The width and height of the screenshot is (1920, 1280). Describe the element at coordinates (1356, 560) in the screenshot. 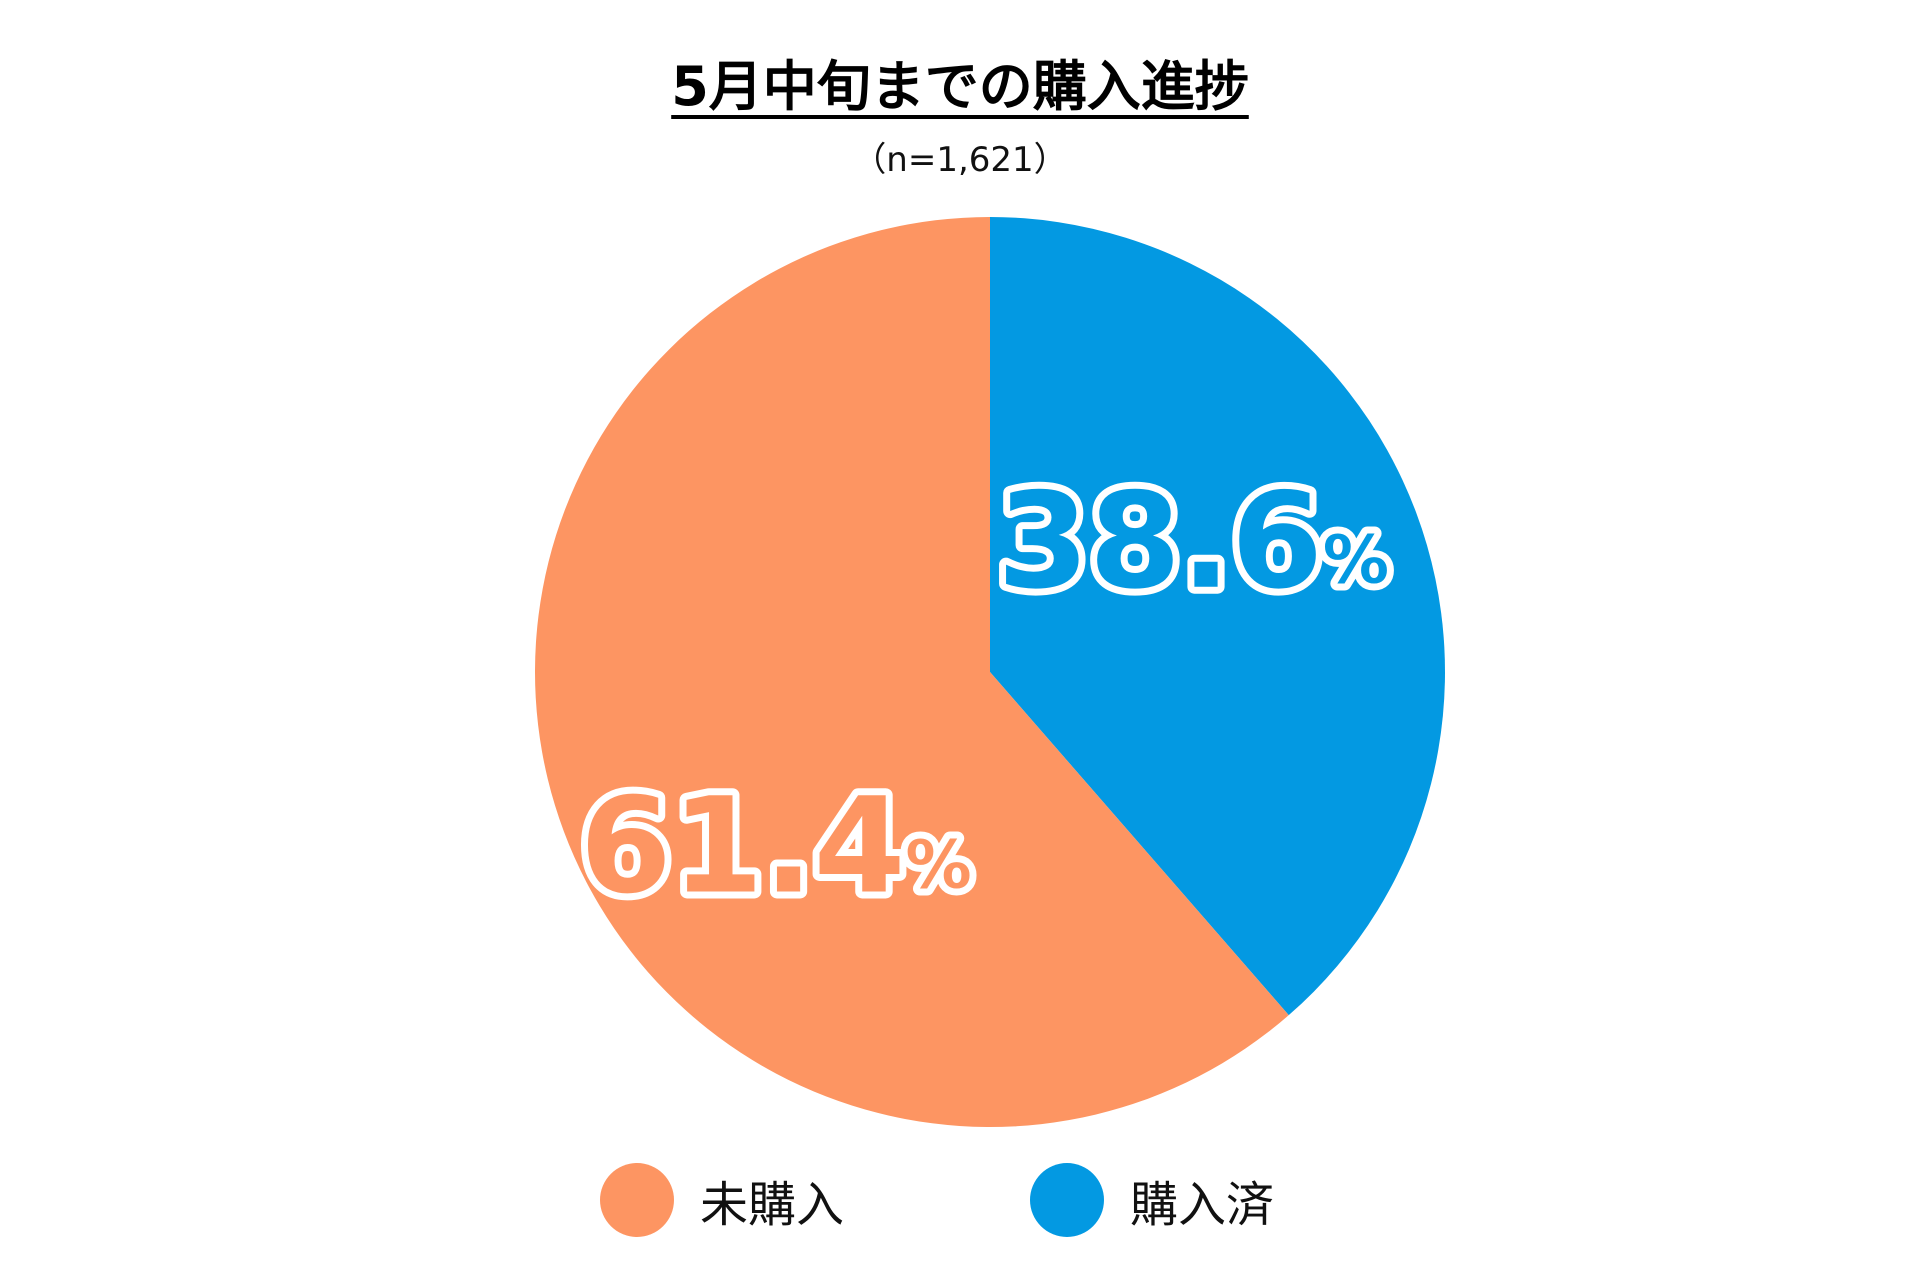

I see `slice-unit-0: %` at that location.